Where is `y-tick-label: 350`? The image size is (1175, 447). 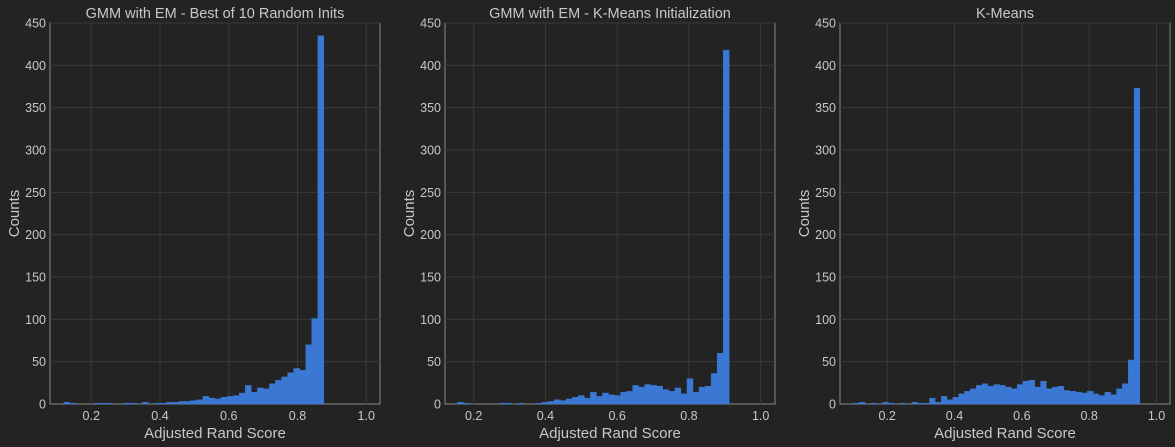 y-tick-label: 350 is located at coordinates (825, 108).